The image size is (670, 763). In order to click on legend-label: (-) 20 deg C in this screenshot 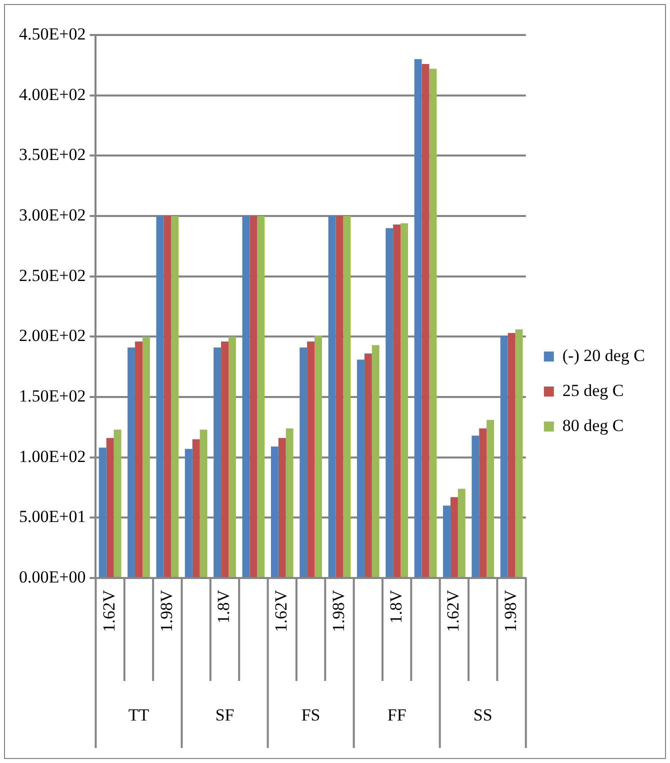, I will do `click(604, 355)`.